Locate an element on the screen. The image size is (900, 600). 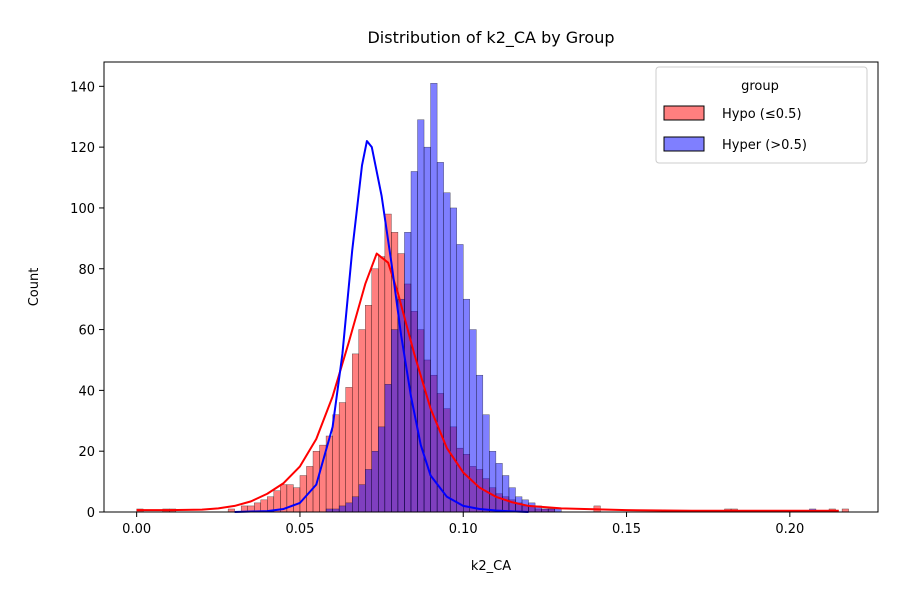
legend-swatch-hyper is located at coordinates (684, 144).